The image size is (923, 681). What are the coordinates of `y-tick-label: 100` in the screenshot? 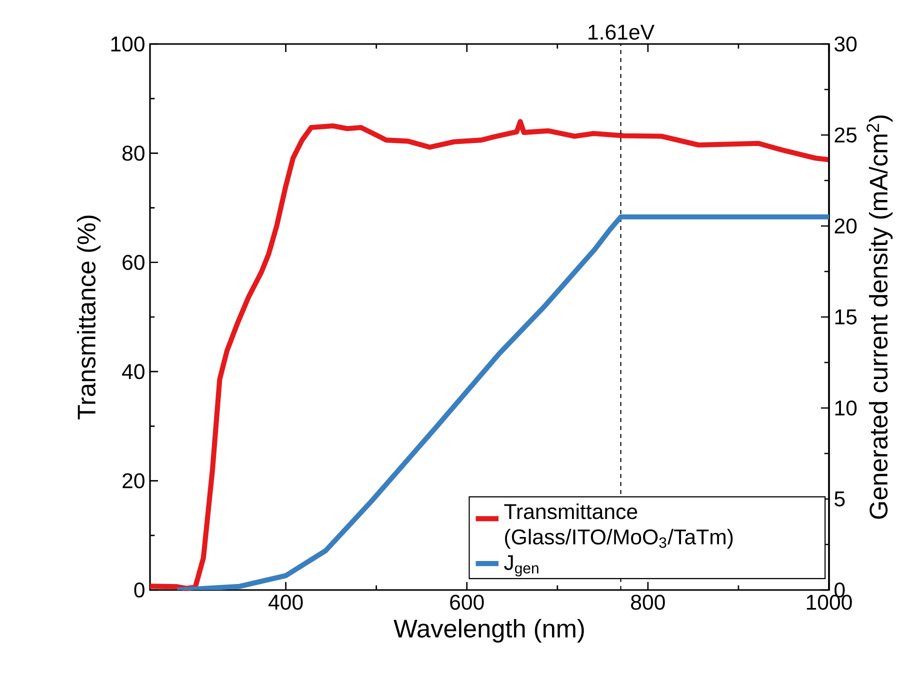 It's located at (127, 44).